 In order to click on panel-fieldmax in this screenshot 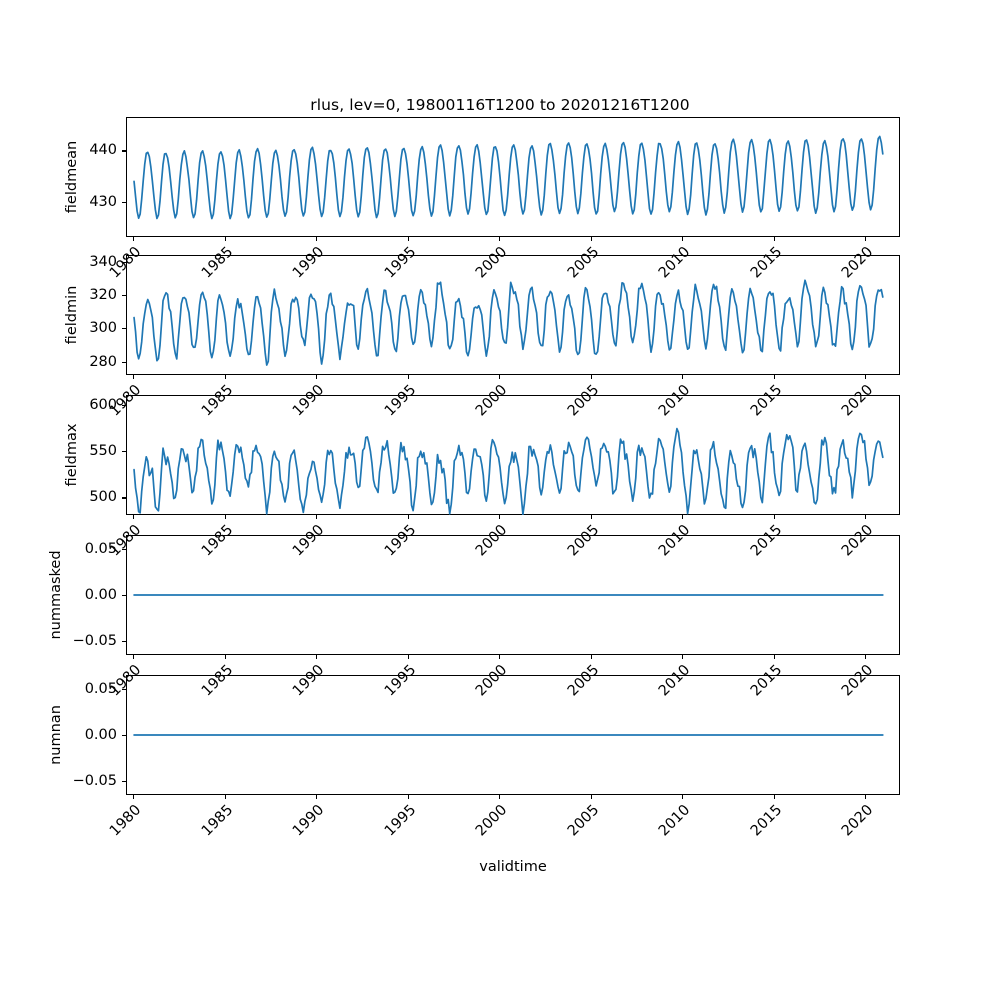, I will do `click(513, 455)`.